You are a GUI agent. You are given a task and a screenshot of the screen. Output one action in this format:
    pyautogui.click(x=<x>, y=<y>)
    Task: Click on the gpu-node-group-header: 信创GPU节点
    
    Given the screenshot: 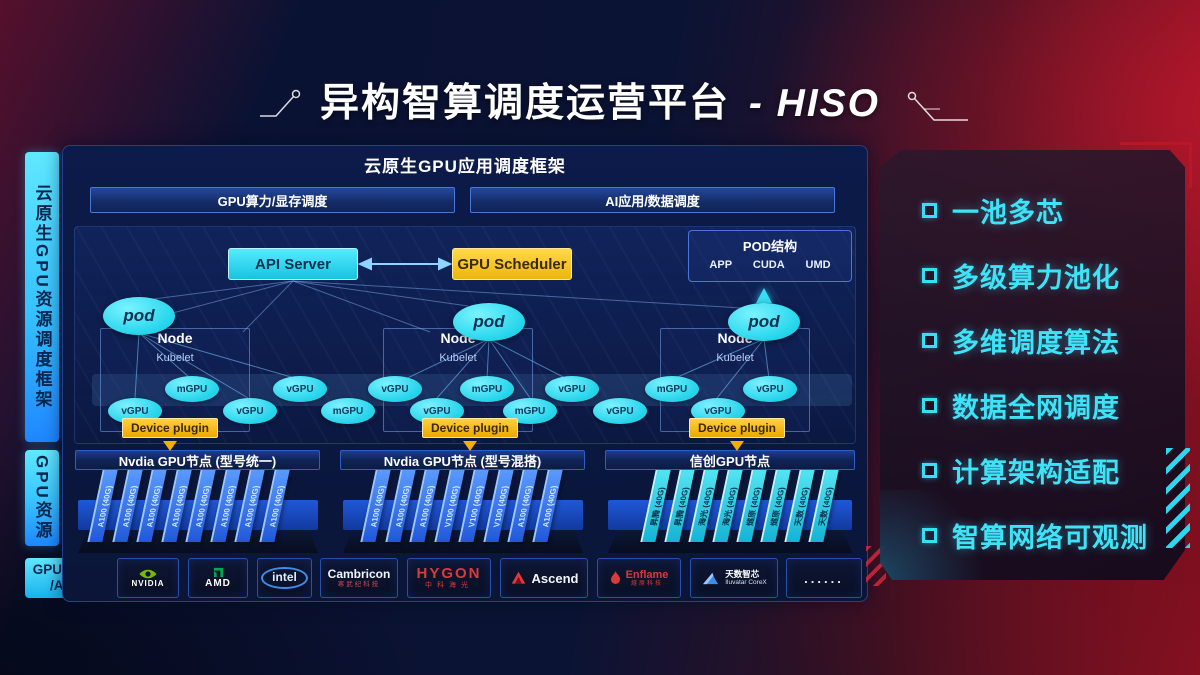 What is the action you would take?
    pyautogui.click(x=730, y=460)
    